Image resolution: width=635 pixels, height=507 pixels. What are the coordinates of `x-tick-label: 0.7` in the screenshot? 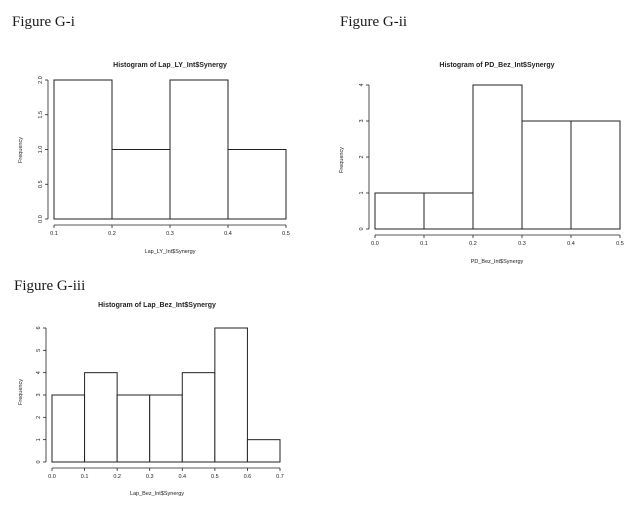 It's located at (280, 477).